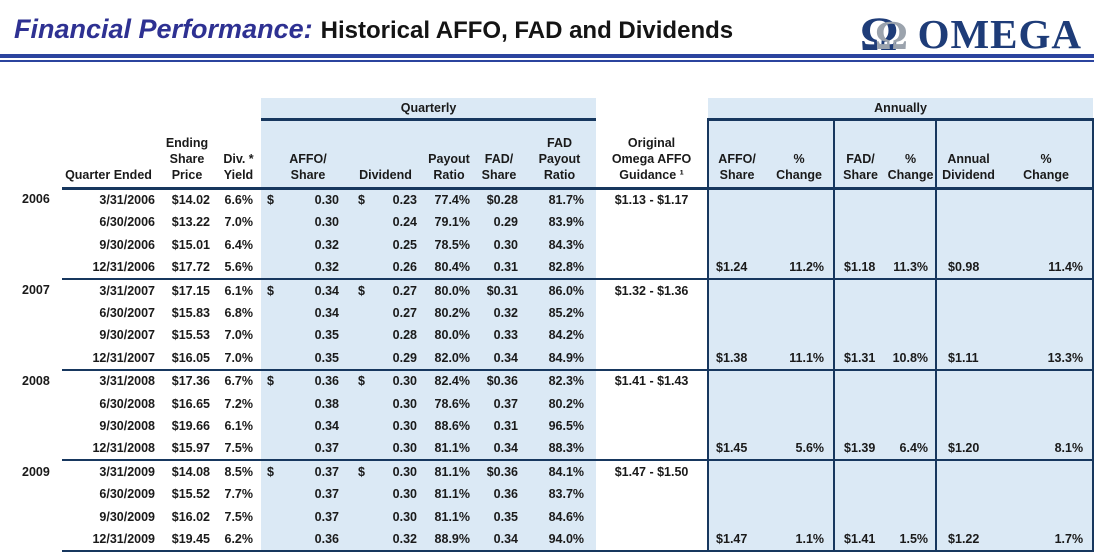 The image size is (1094, 557). I want to click on cell-fad-share: 0.36, so click(499, 494).